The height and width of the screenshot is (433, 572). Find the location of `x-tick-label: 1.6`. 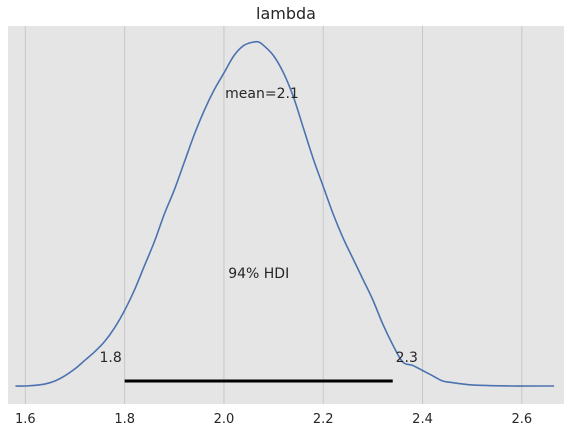

x-tick-label: 1.6 is located at coordinates (25, 419).